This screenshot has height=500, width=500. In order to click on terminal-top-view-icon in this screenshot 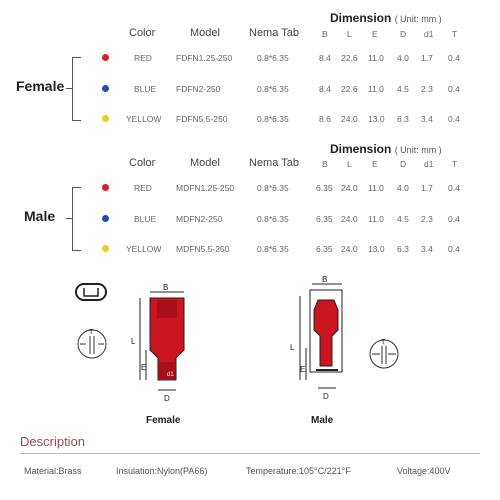, I will do `click(91, 292)`.